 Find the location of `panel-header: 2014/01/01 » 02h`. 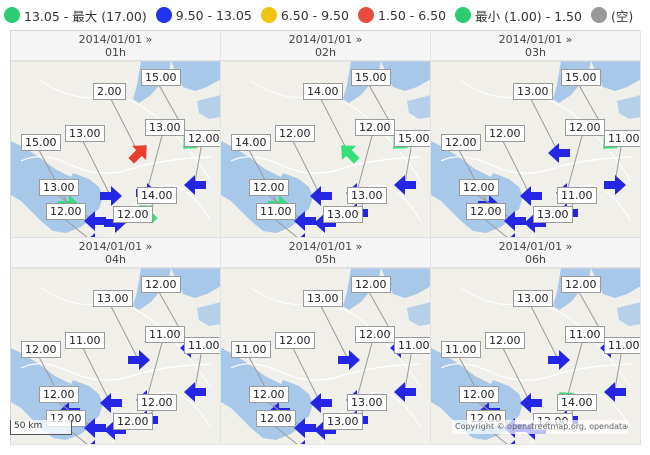

panel-header: 2014/01/01 » 02h is located at coordinates (325, 46).